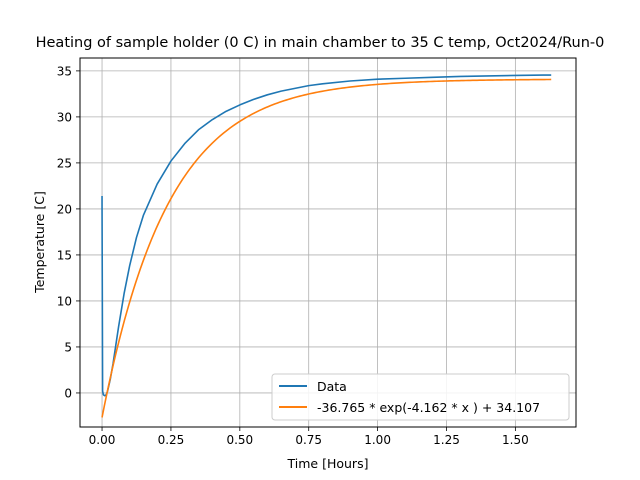 Image resolution: width=640 pixels, height=480 pixels. I want to click on x-axis-label: Time [Hours], so click(328, 463).